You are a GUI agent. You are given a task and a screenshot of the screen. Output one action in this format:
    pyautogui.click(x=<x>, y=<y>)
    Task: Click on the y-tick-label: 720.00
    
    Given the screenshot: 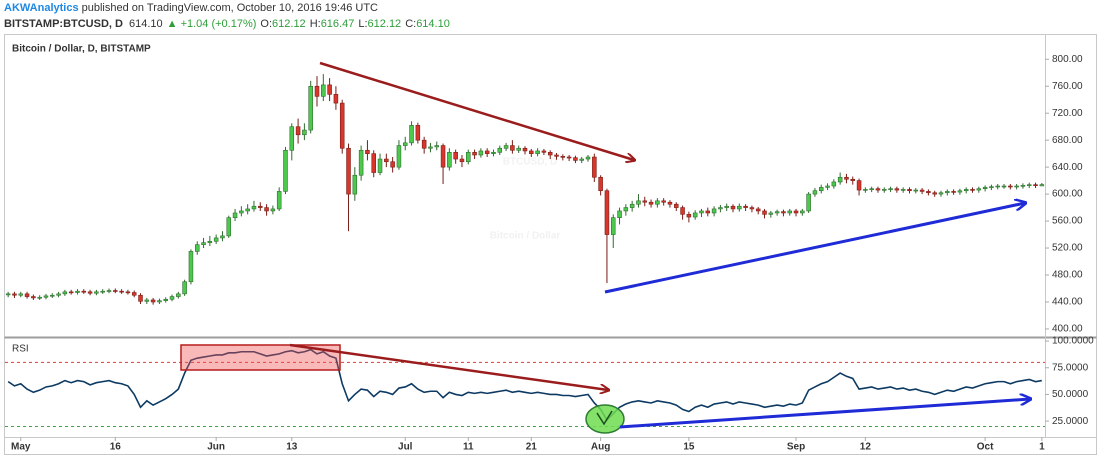 What is the action you would take?
    pyautogui.click(x=1067, y=113)
    